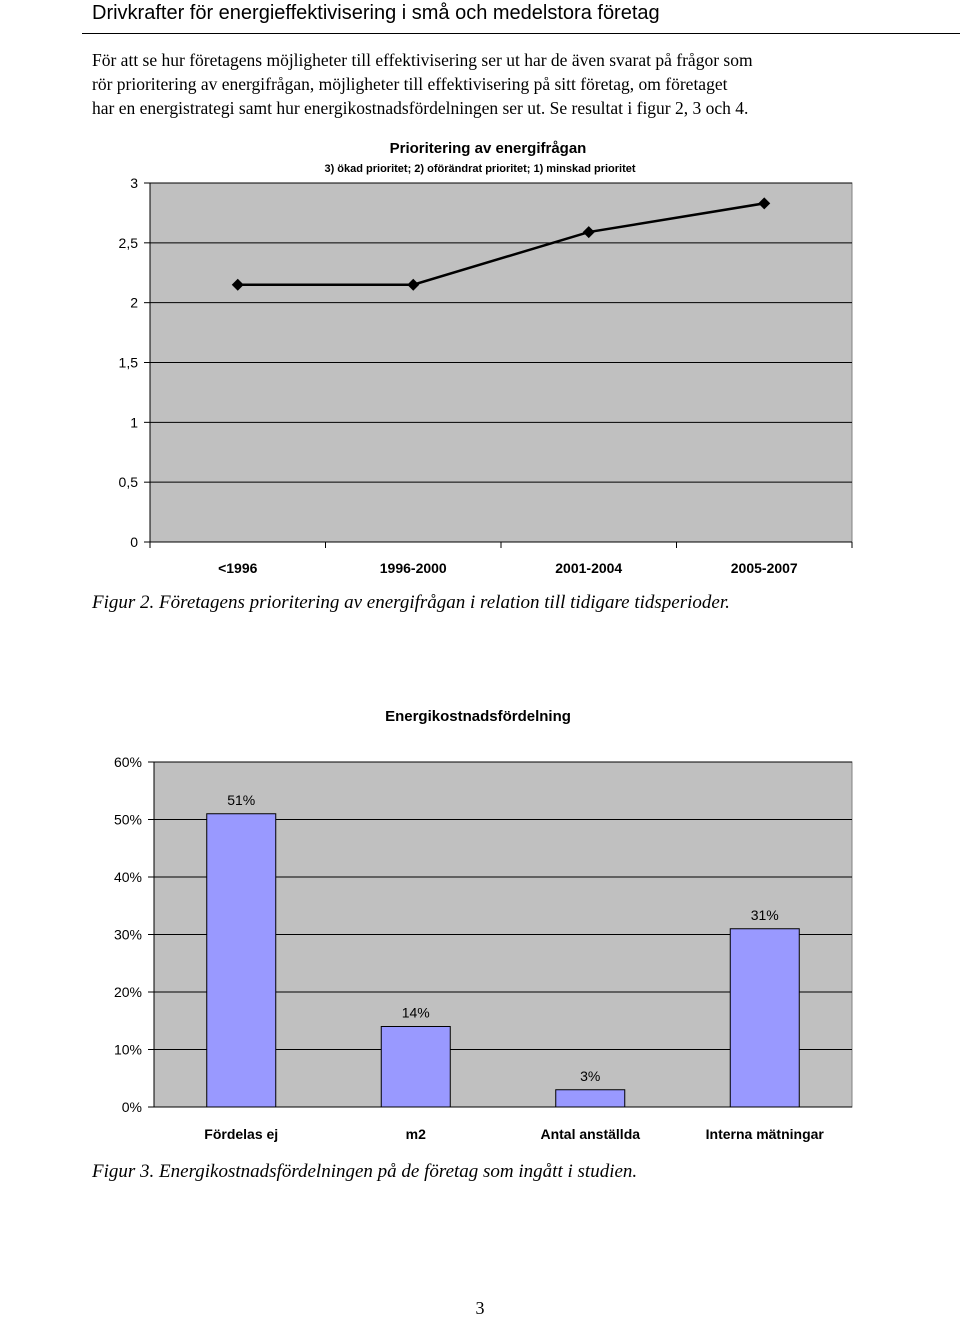 The width and height of the screenshot is (960, 1322). Describe the element at coordinates (241, 1134) in the screenshot. I see `x-tick-label: Fördelas ej` at that location.